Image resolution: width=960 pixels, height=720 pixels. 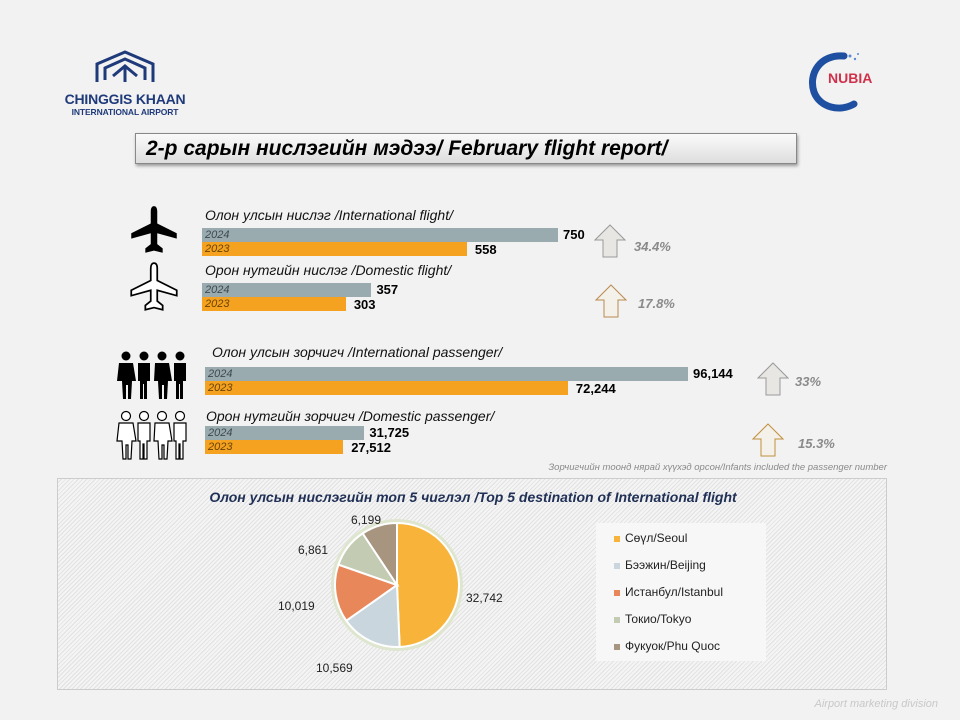 I want to click on airplane-filled-icon, so click(x=154, y=229).